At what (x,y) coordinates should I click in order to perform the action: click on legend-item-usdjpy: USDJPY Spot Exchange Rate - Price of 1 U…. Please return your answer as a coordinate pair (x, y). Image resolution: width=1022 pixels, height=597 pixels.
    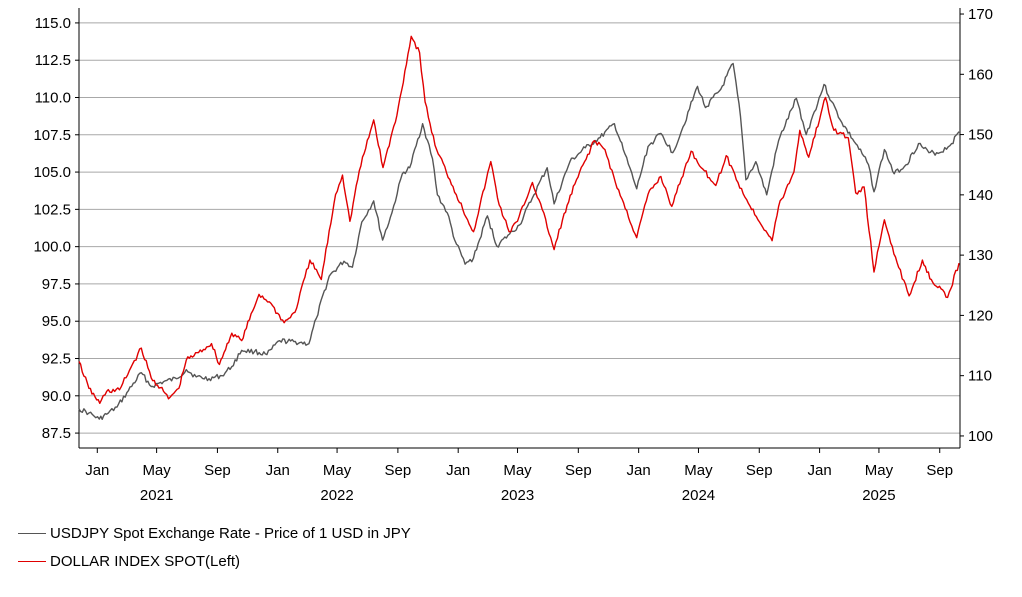
    Looking at the image, I should click on (214, 533).